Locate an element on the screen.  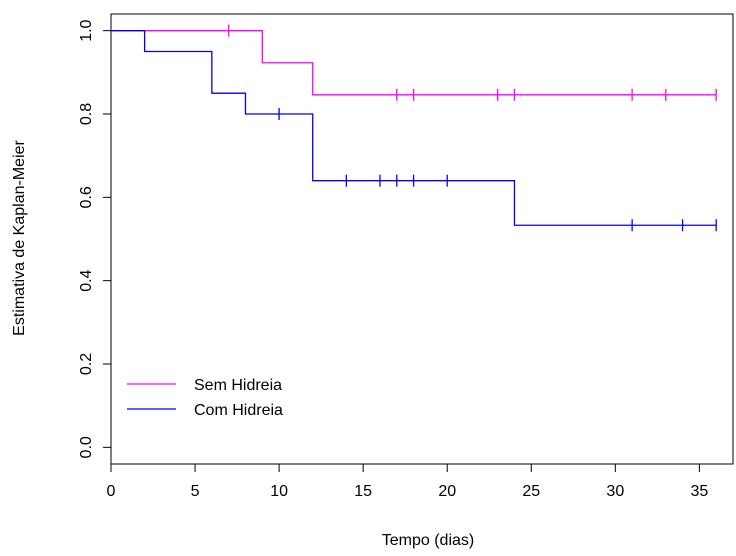
x-tick-label-0: 0 is located at coordinates (111, 491).